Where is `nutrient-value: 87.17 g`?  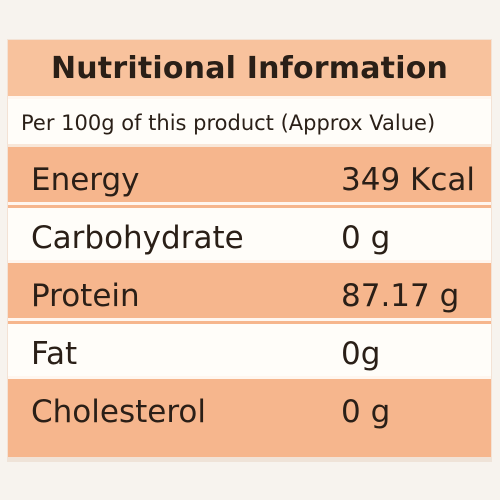
nutrient-value: 87.17 g is located at coordinates (400, 296).